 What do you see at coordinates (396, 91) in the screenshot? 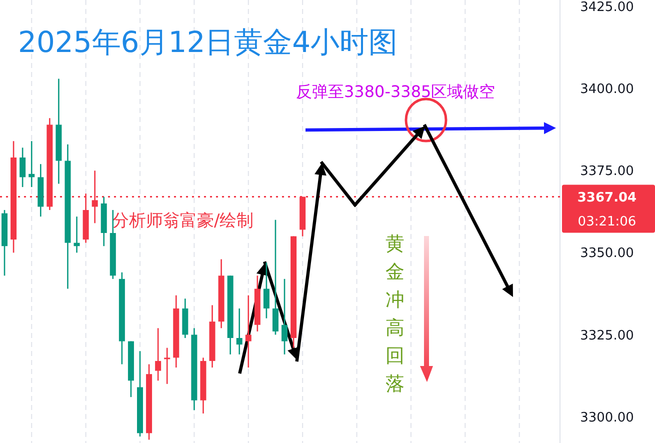
I see `annotation: 反弹至3380-3385区域做空` at bounding box center [396, 91].